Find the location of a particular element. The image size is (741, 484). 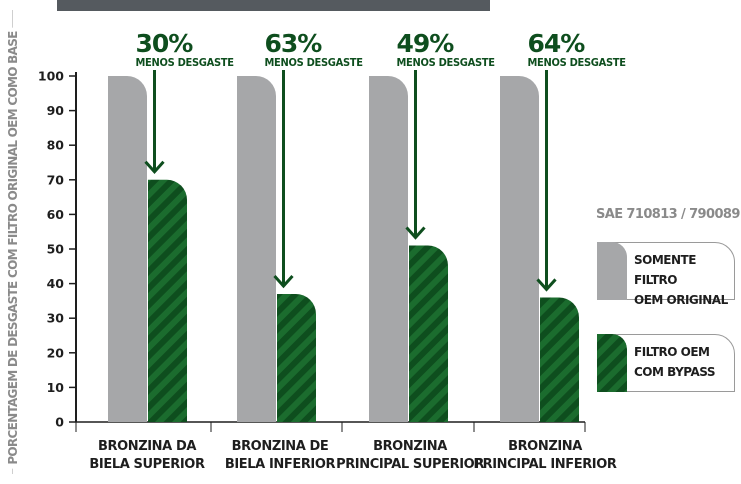

annotation-percent: 49% is located at coordinates (426, 43).